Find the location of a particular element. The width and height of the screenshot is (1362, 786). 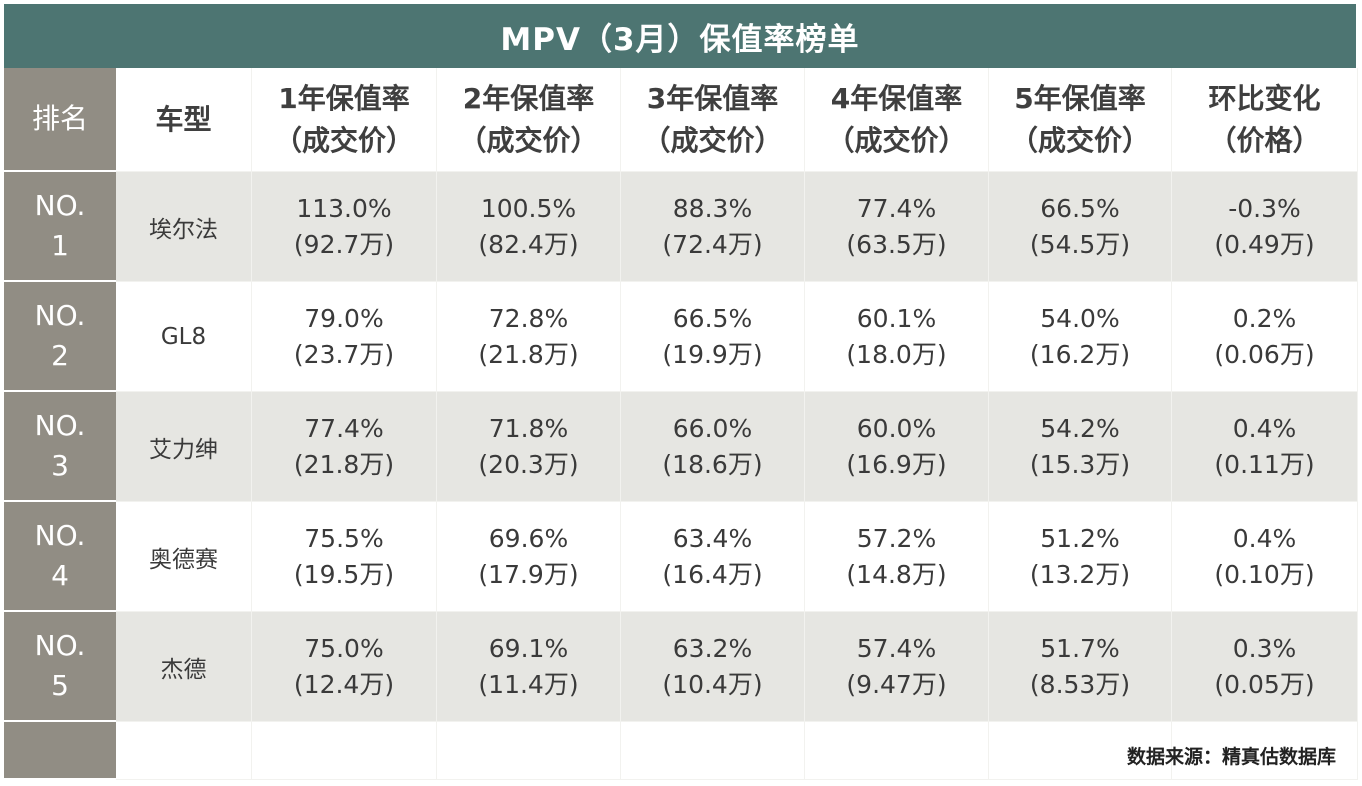

value-cell-4yr: 60.1% (18.0万) is located at coordinates (897, 337).